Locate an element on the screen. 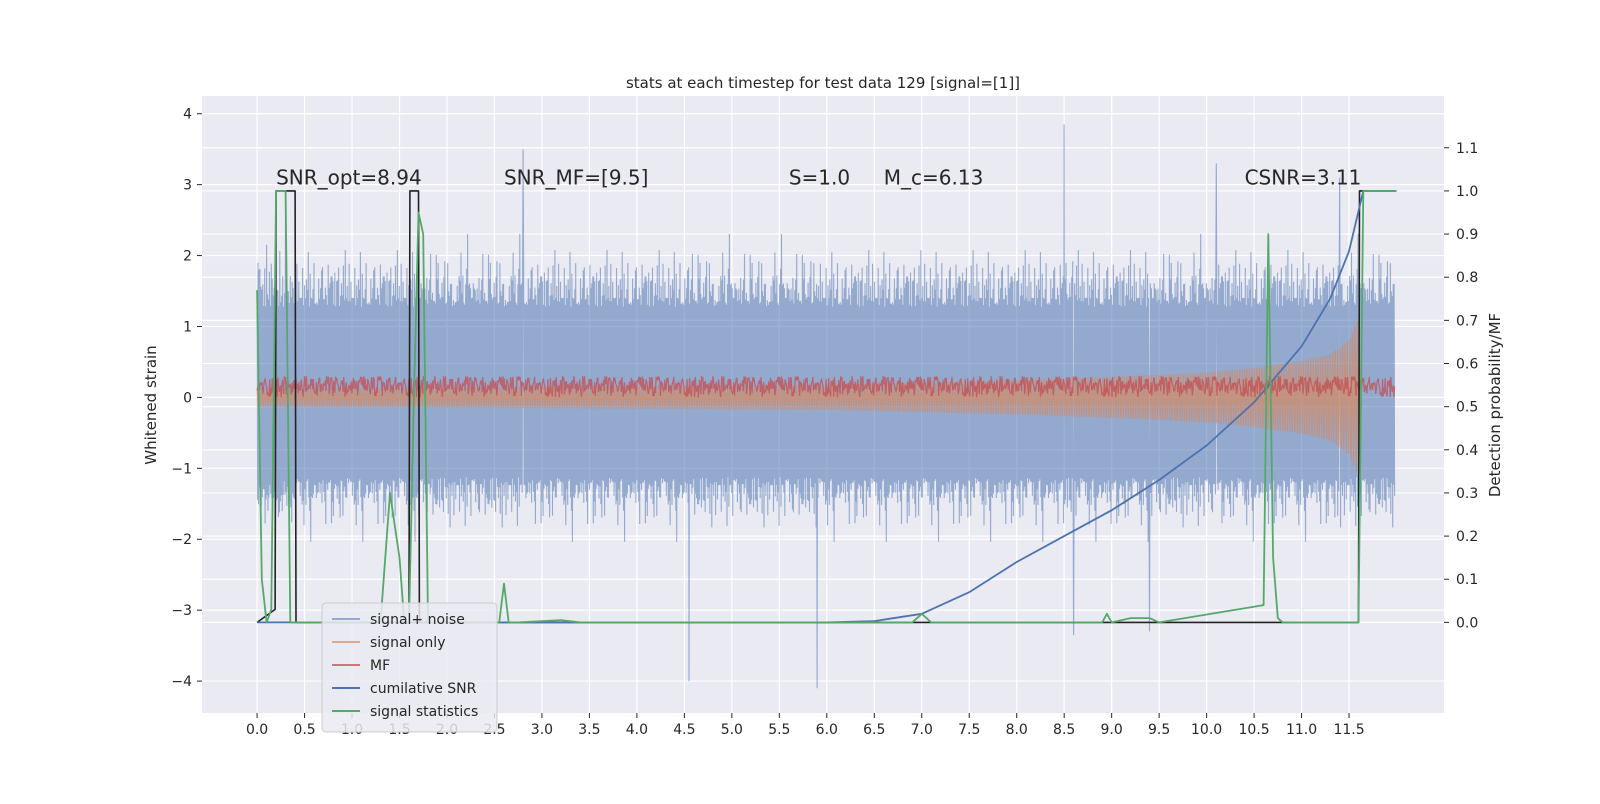  annotation-text: CSNR=3.11 is located at coordinates (1303, 178).